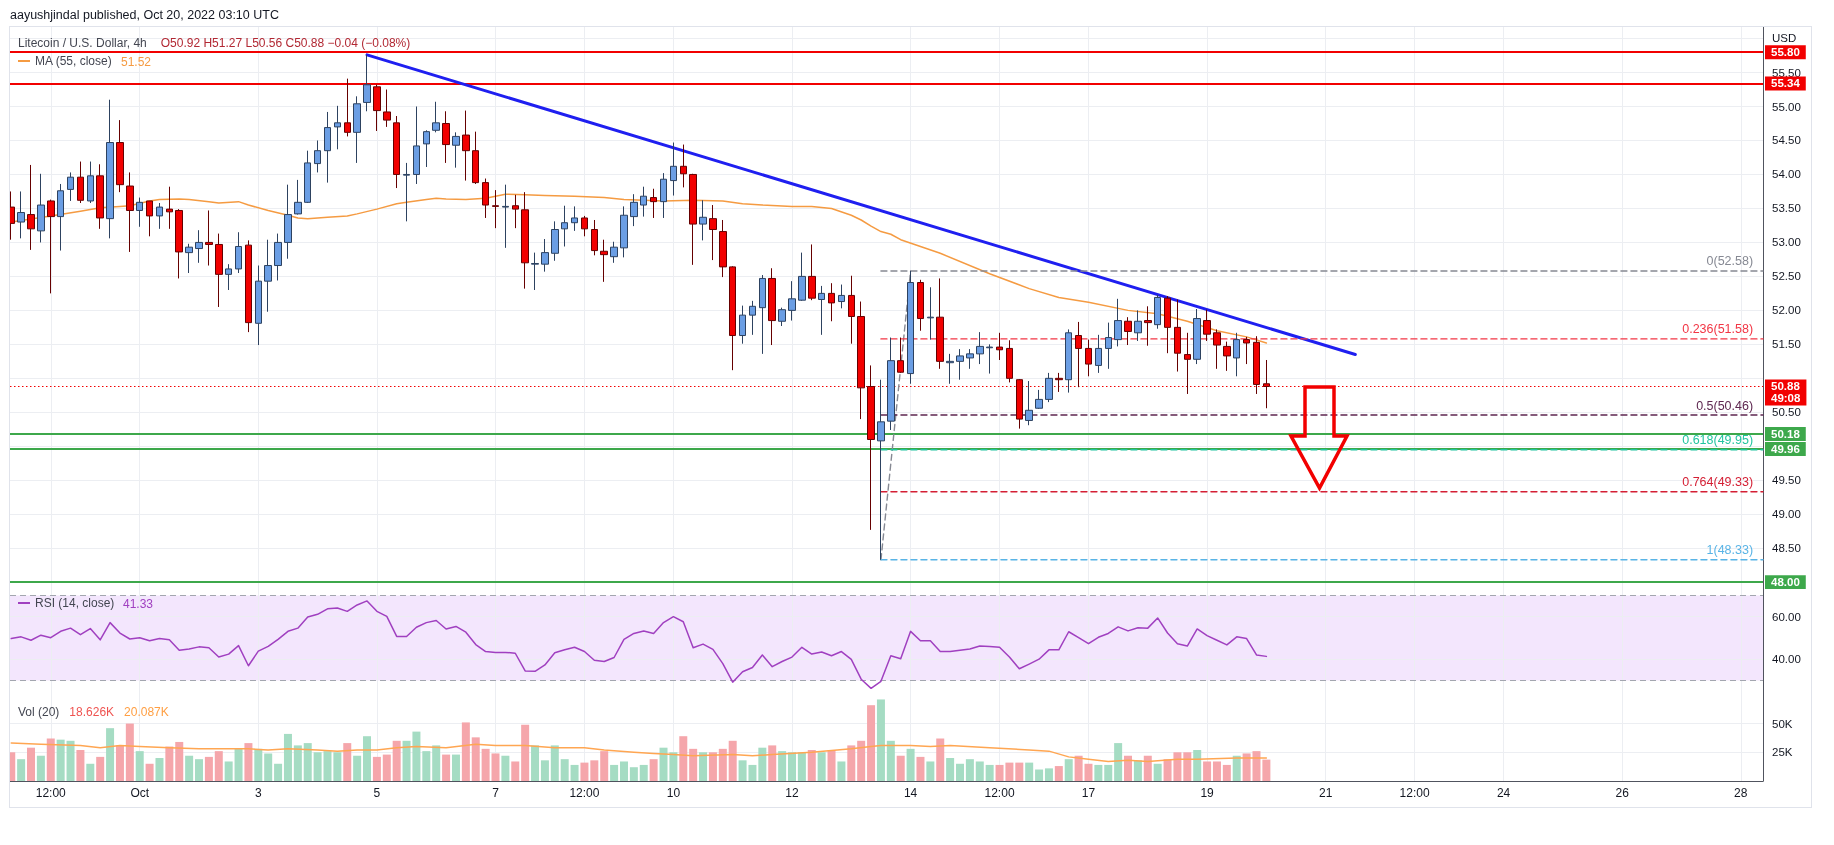  I want to click on text: Vol (20), so click(39, 712).